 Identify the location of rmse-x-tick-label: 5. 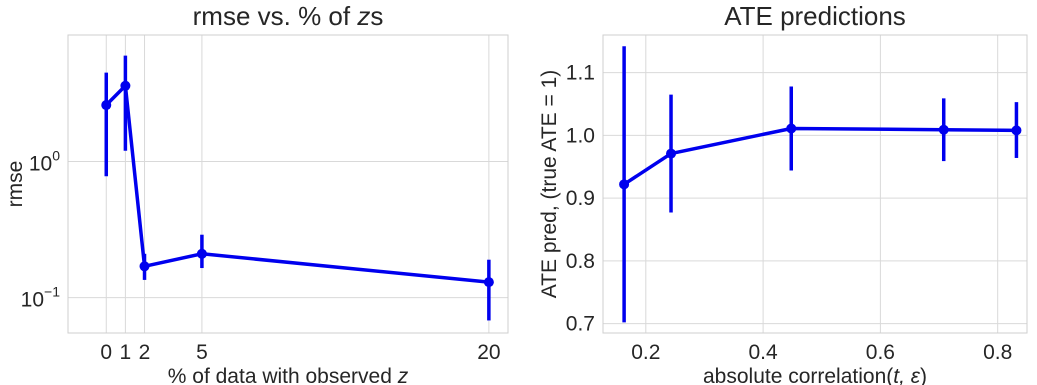
(202, 352).